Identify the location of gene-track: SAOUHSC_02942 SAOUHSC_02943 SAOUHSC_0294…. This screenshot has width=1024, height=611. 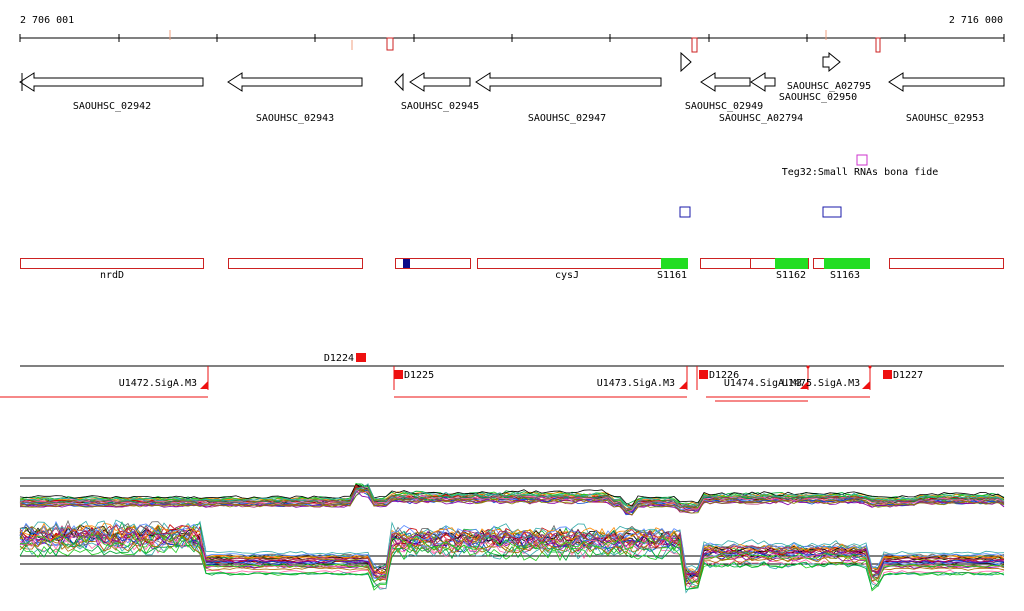
(512, 87).